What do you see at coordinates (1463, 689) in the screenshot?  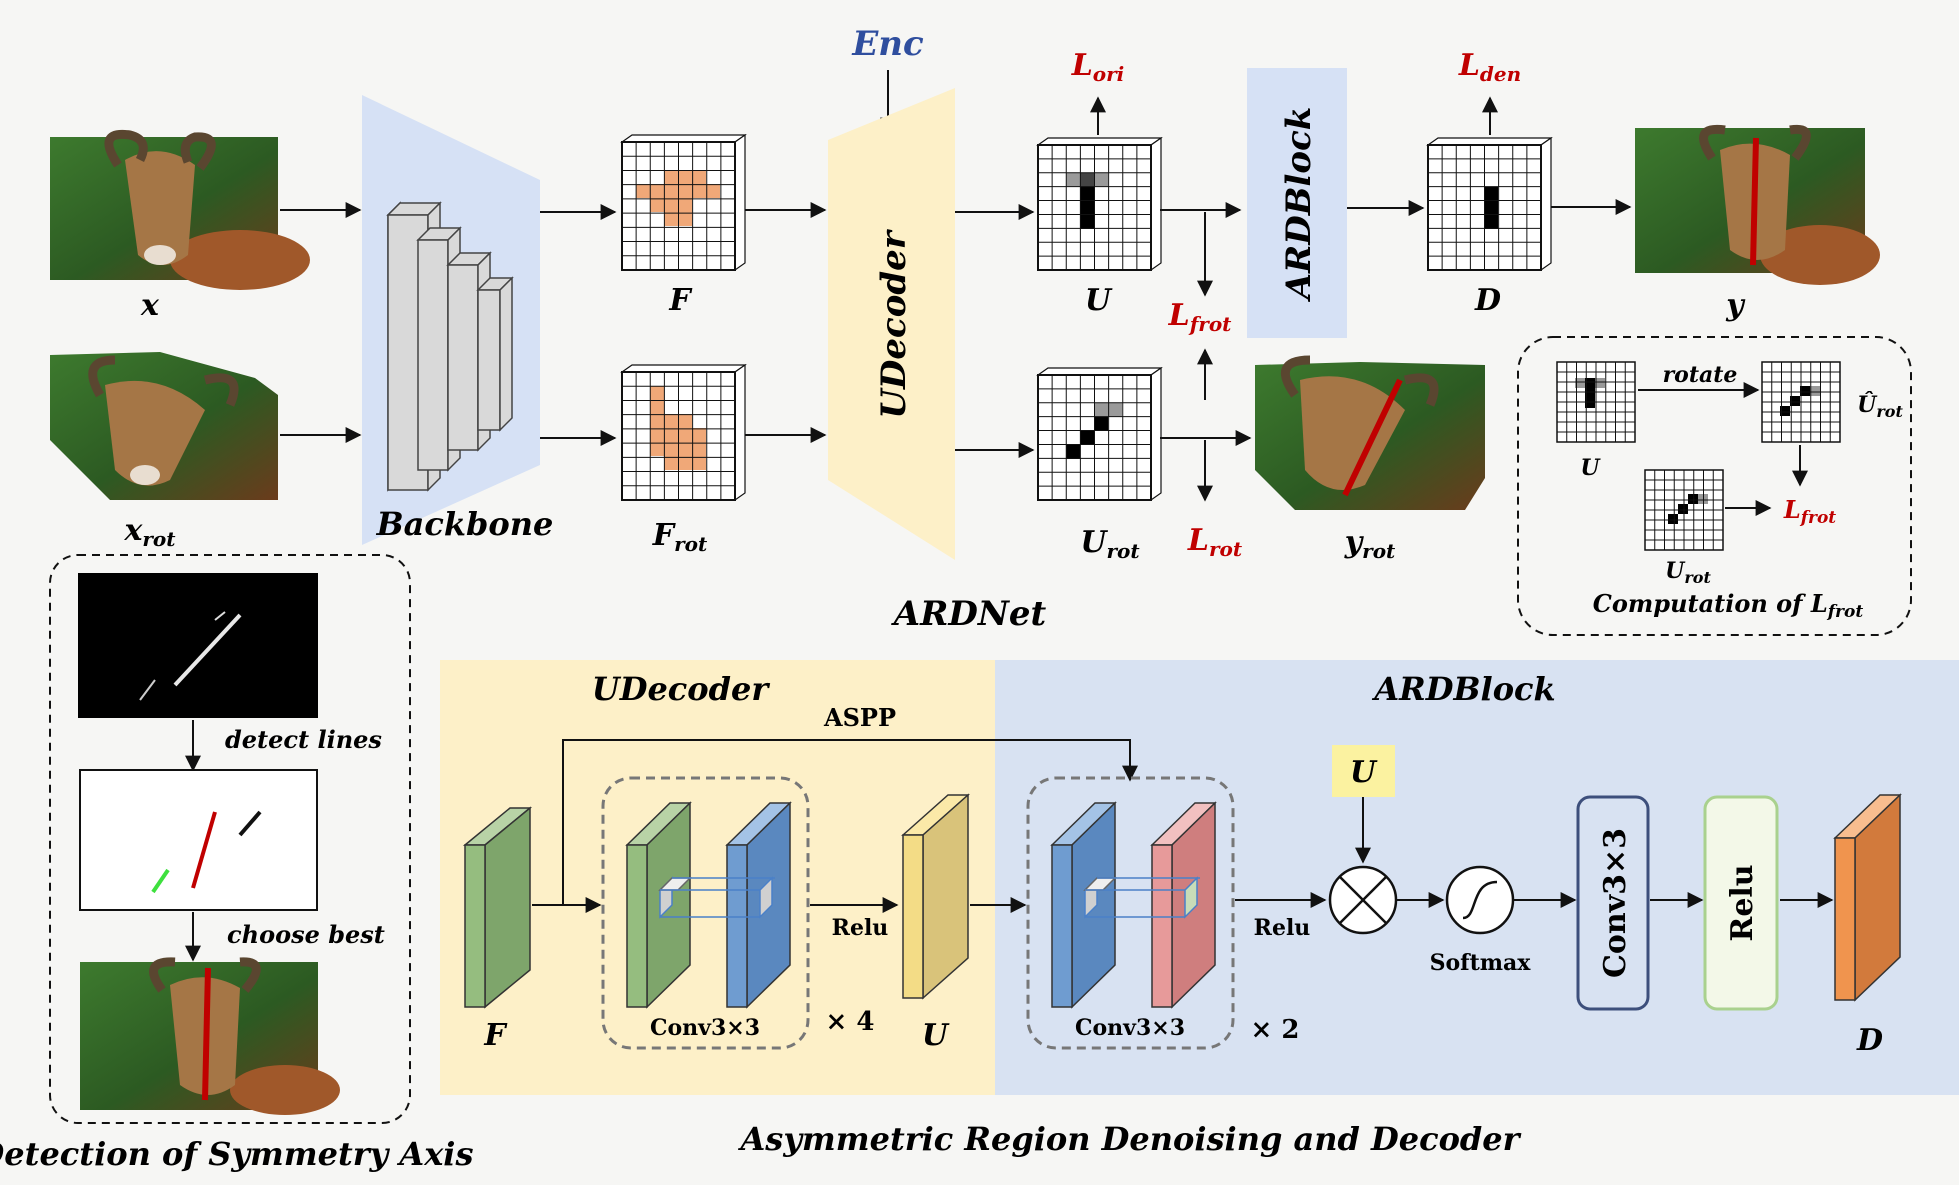 I see `ardblock-panel-title: ARDBlock` at bounding box center [1463, 689].